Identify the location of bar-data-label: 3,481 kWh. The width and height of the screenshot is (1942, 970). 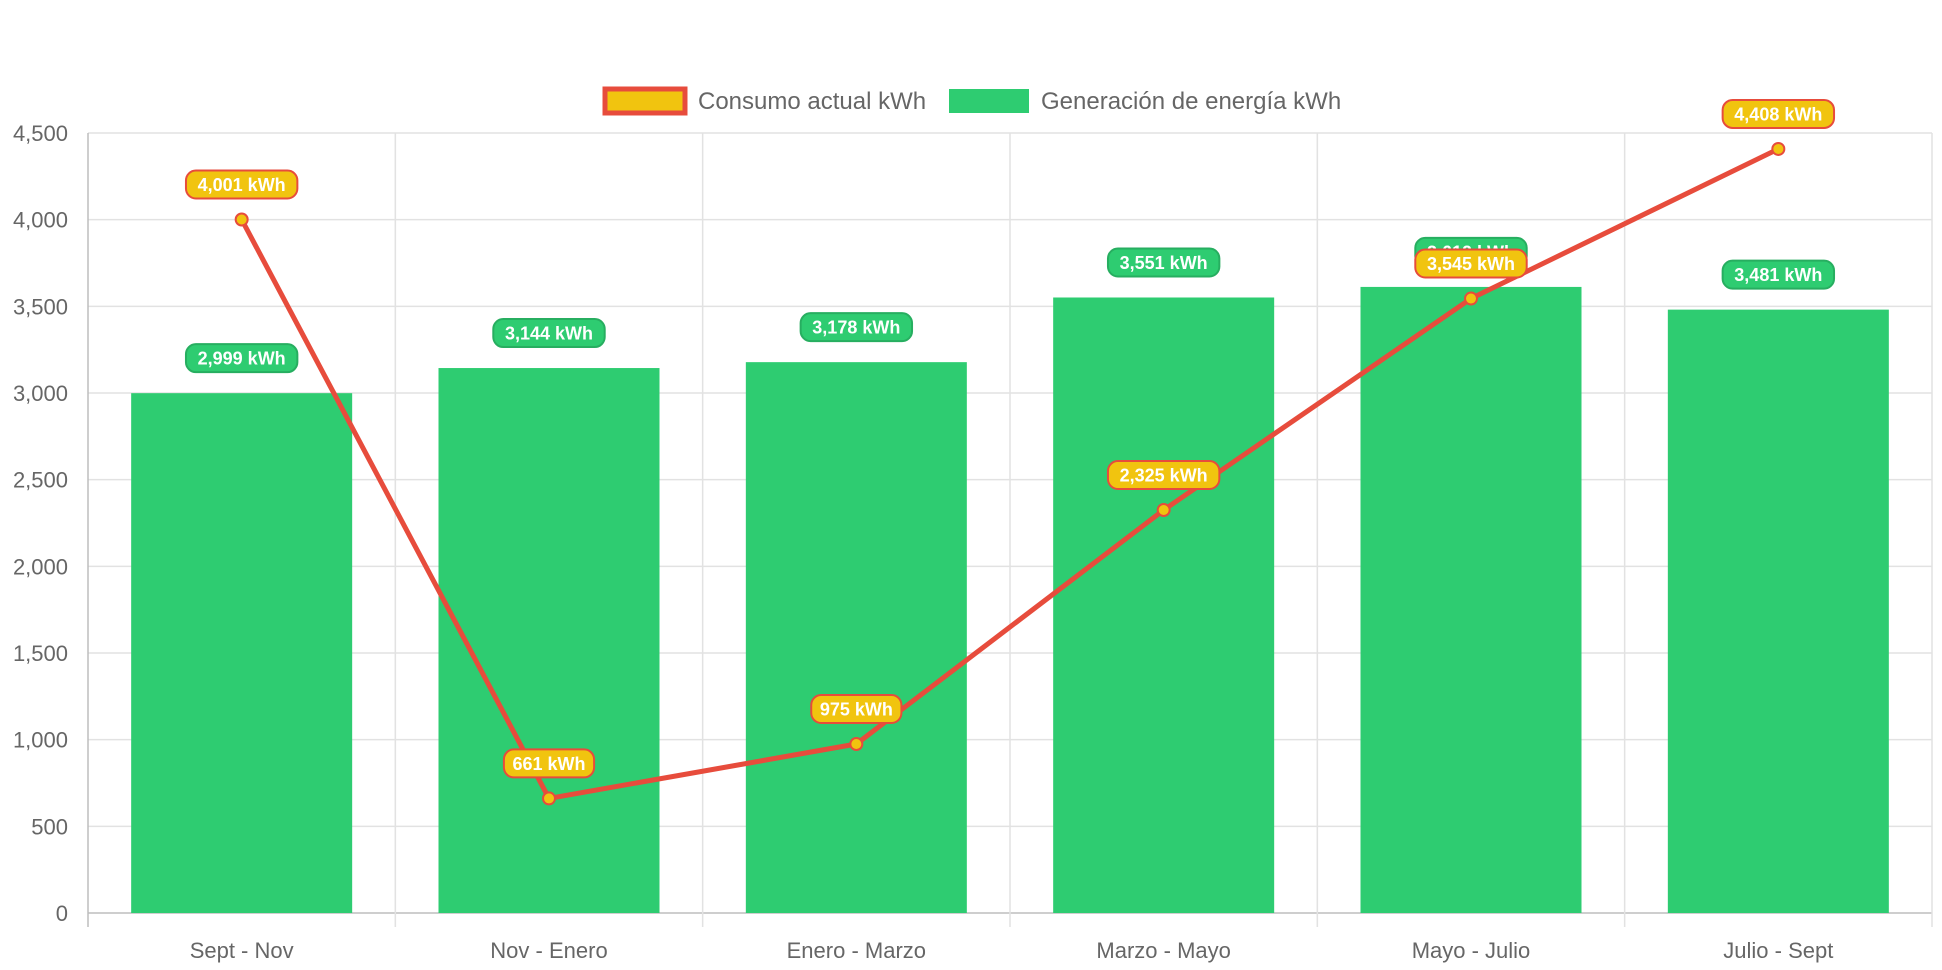
(1778, 274).